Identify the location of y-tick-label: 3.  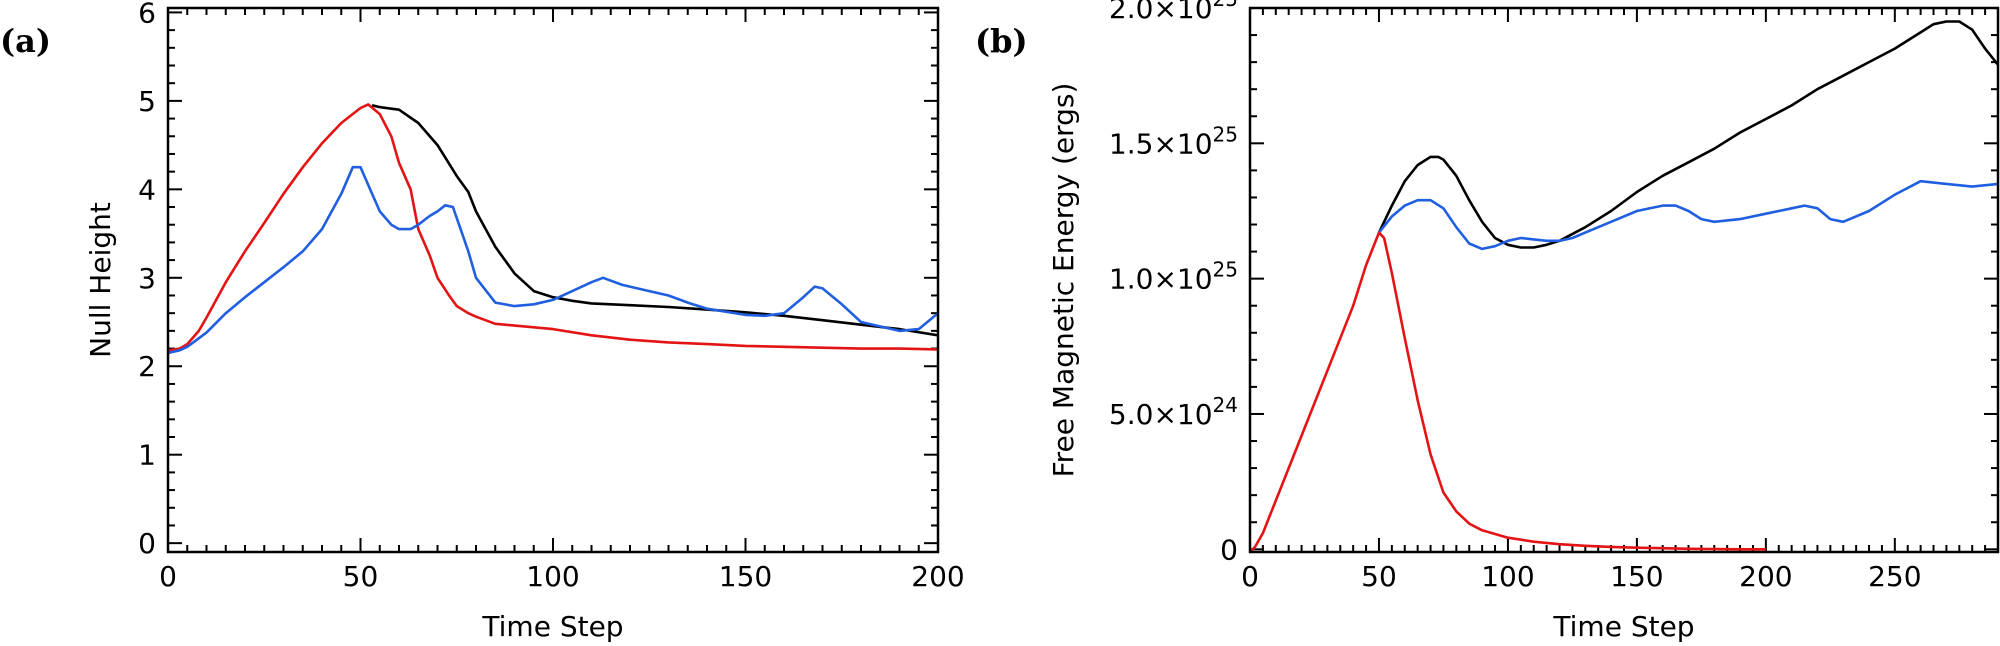
(147, 278).